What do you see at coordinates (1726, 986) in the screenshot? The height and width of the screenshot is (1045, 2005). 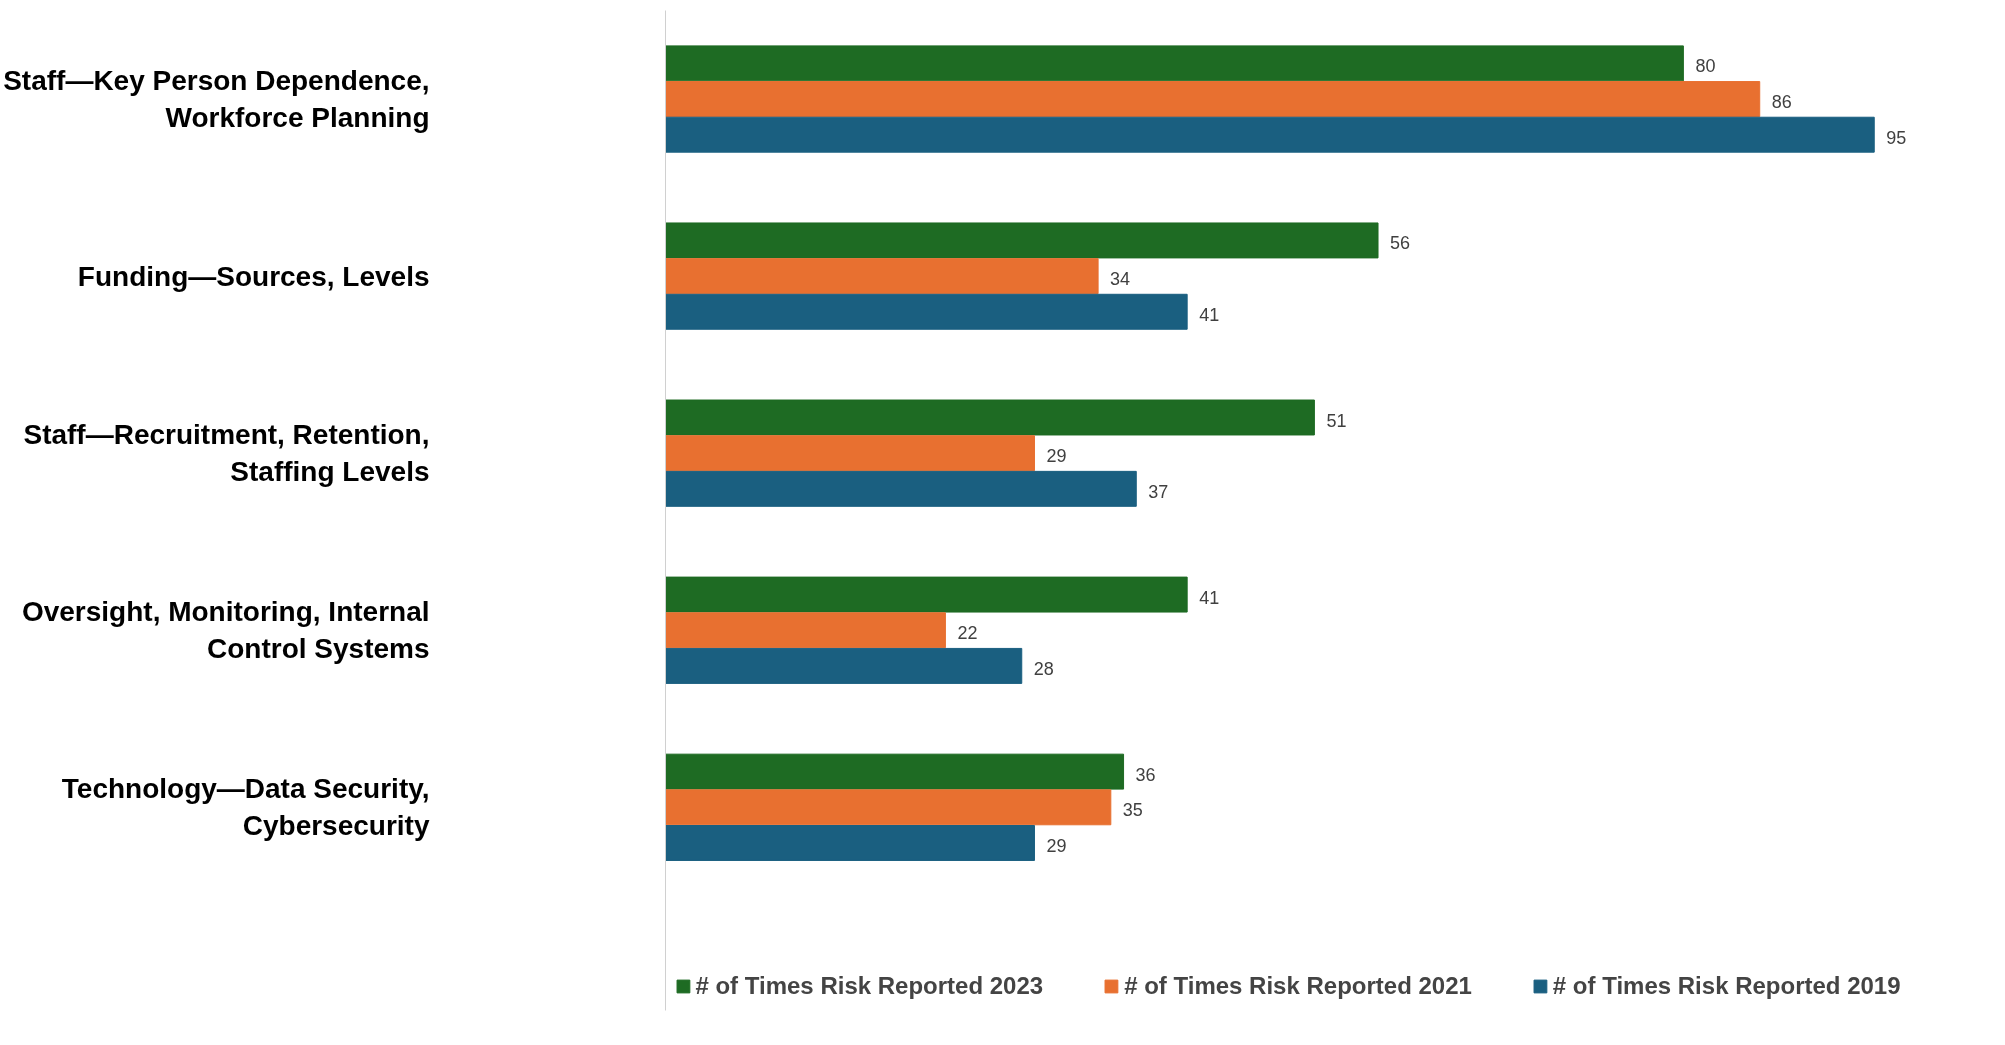 I see `legend-label: # of Times Risk Reported 2019` at bounding box center [1726, 986].